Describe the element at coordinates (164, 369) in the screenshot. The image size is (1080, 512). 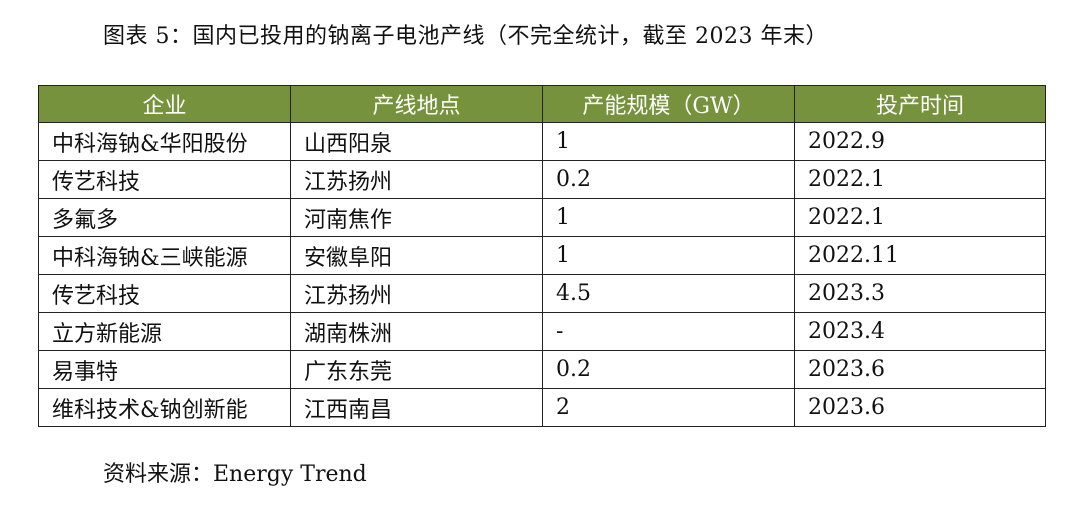
I see `cell-company: 易事特` at that location.